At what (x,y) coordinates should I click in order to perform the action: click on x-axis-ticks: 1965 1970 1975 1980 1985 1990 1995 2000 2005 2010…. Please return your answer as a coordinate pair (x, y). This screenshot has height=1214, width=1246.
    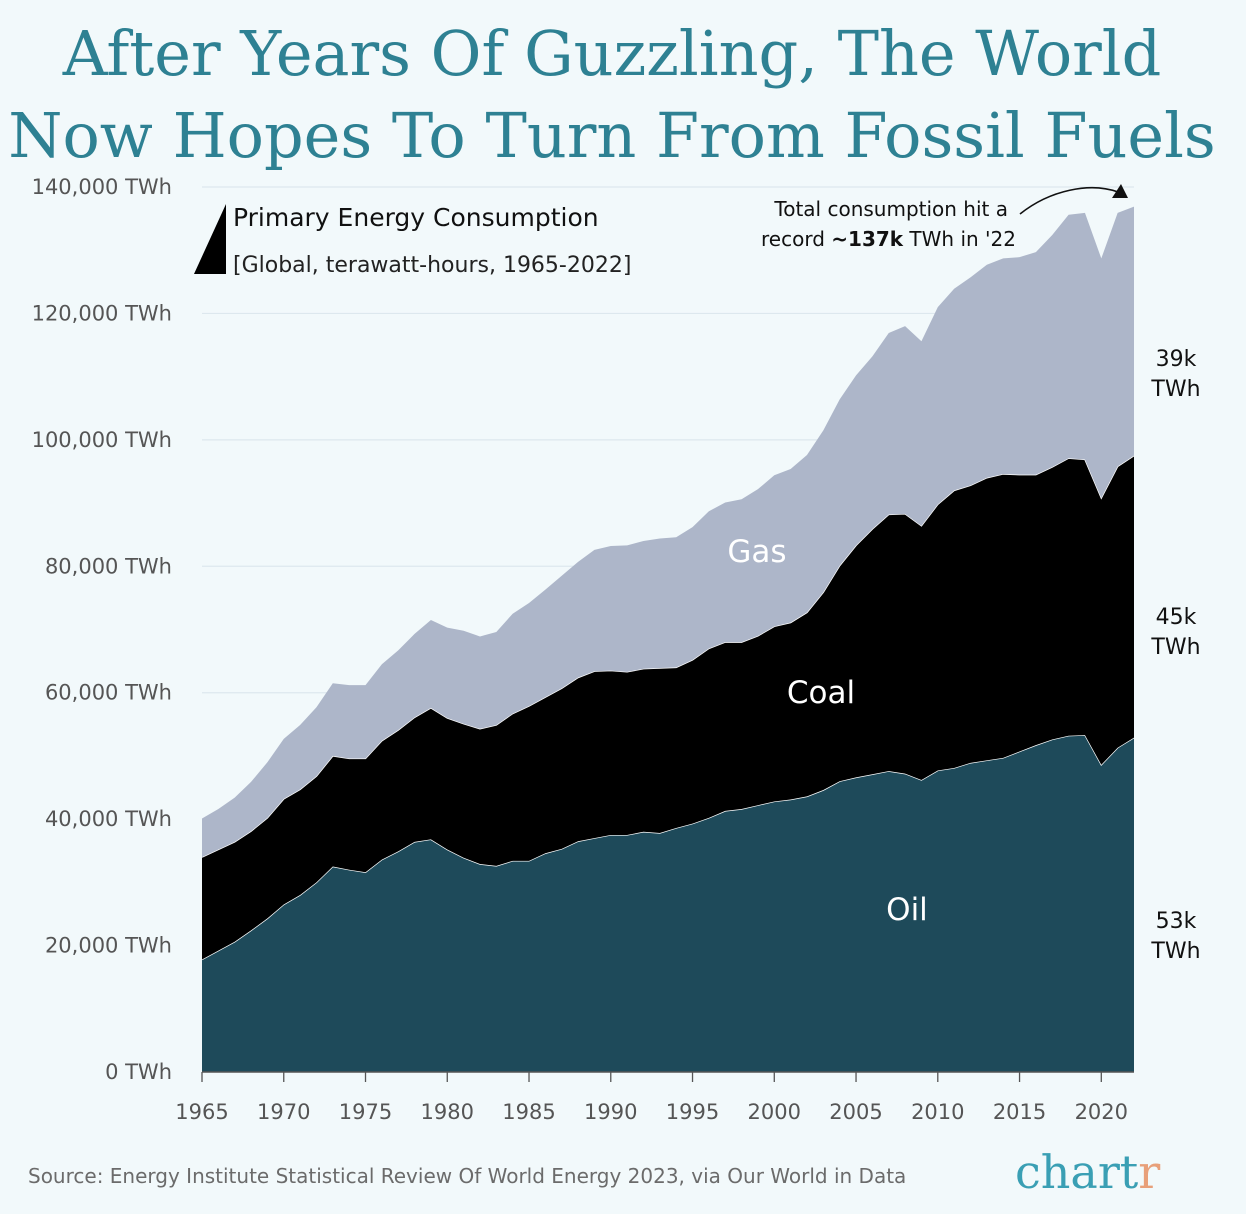
    Looking at the image, I should click on (651, 1098).